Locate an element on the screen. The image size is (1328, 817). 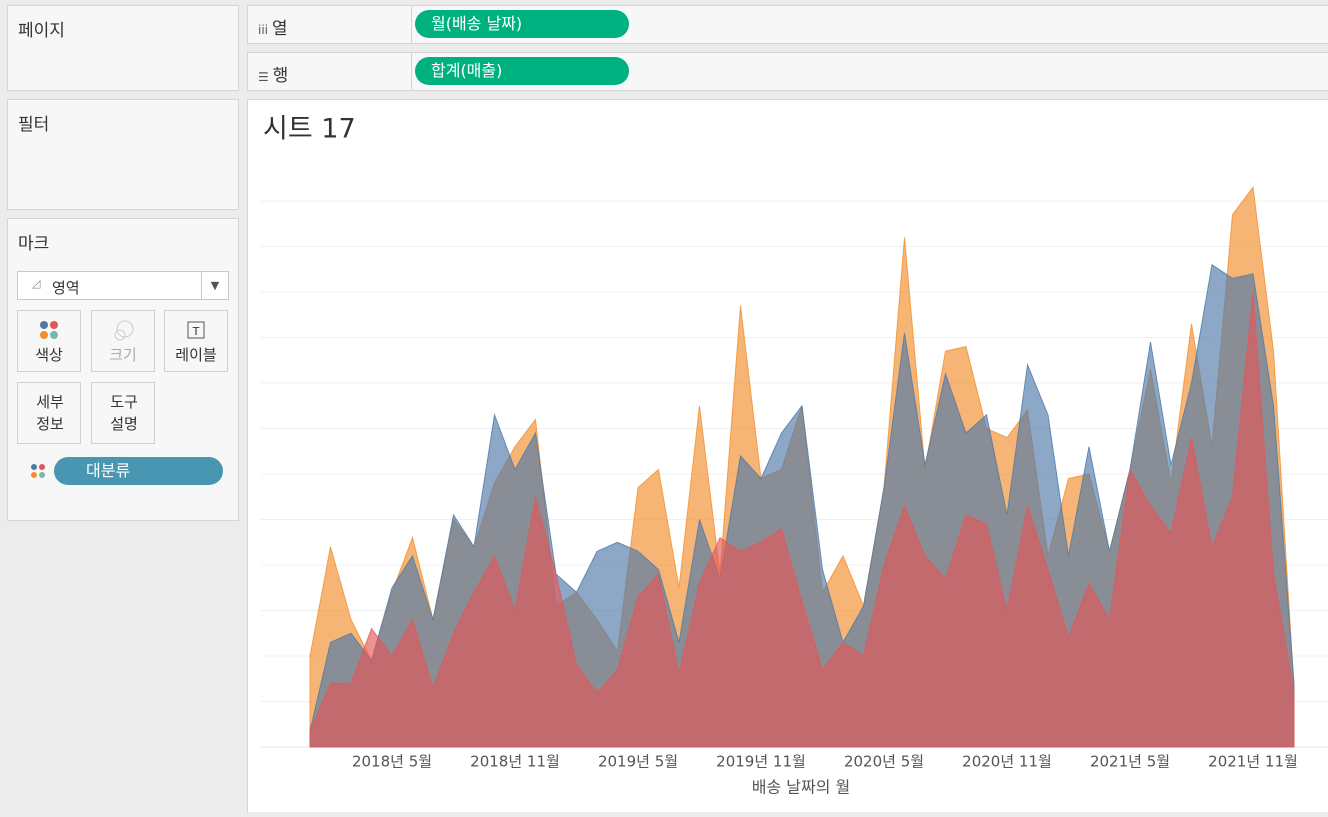
filters-title: 필터 is located at coordinates (34, 125).